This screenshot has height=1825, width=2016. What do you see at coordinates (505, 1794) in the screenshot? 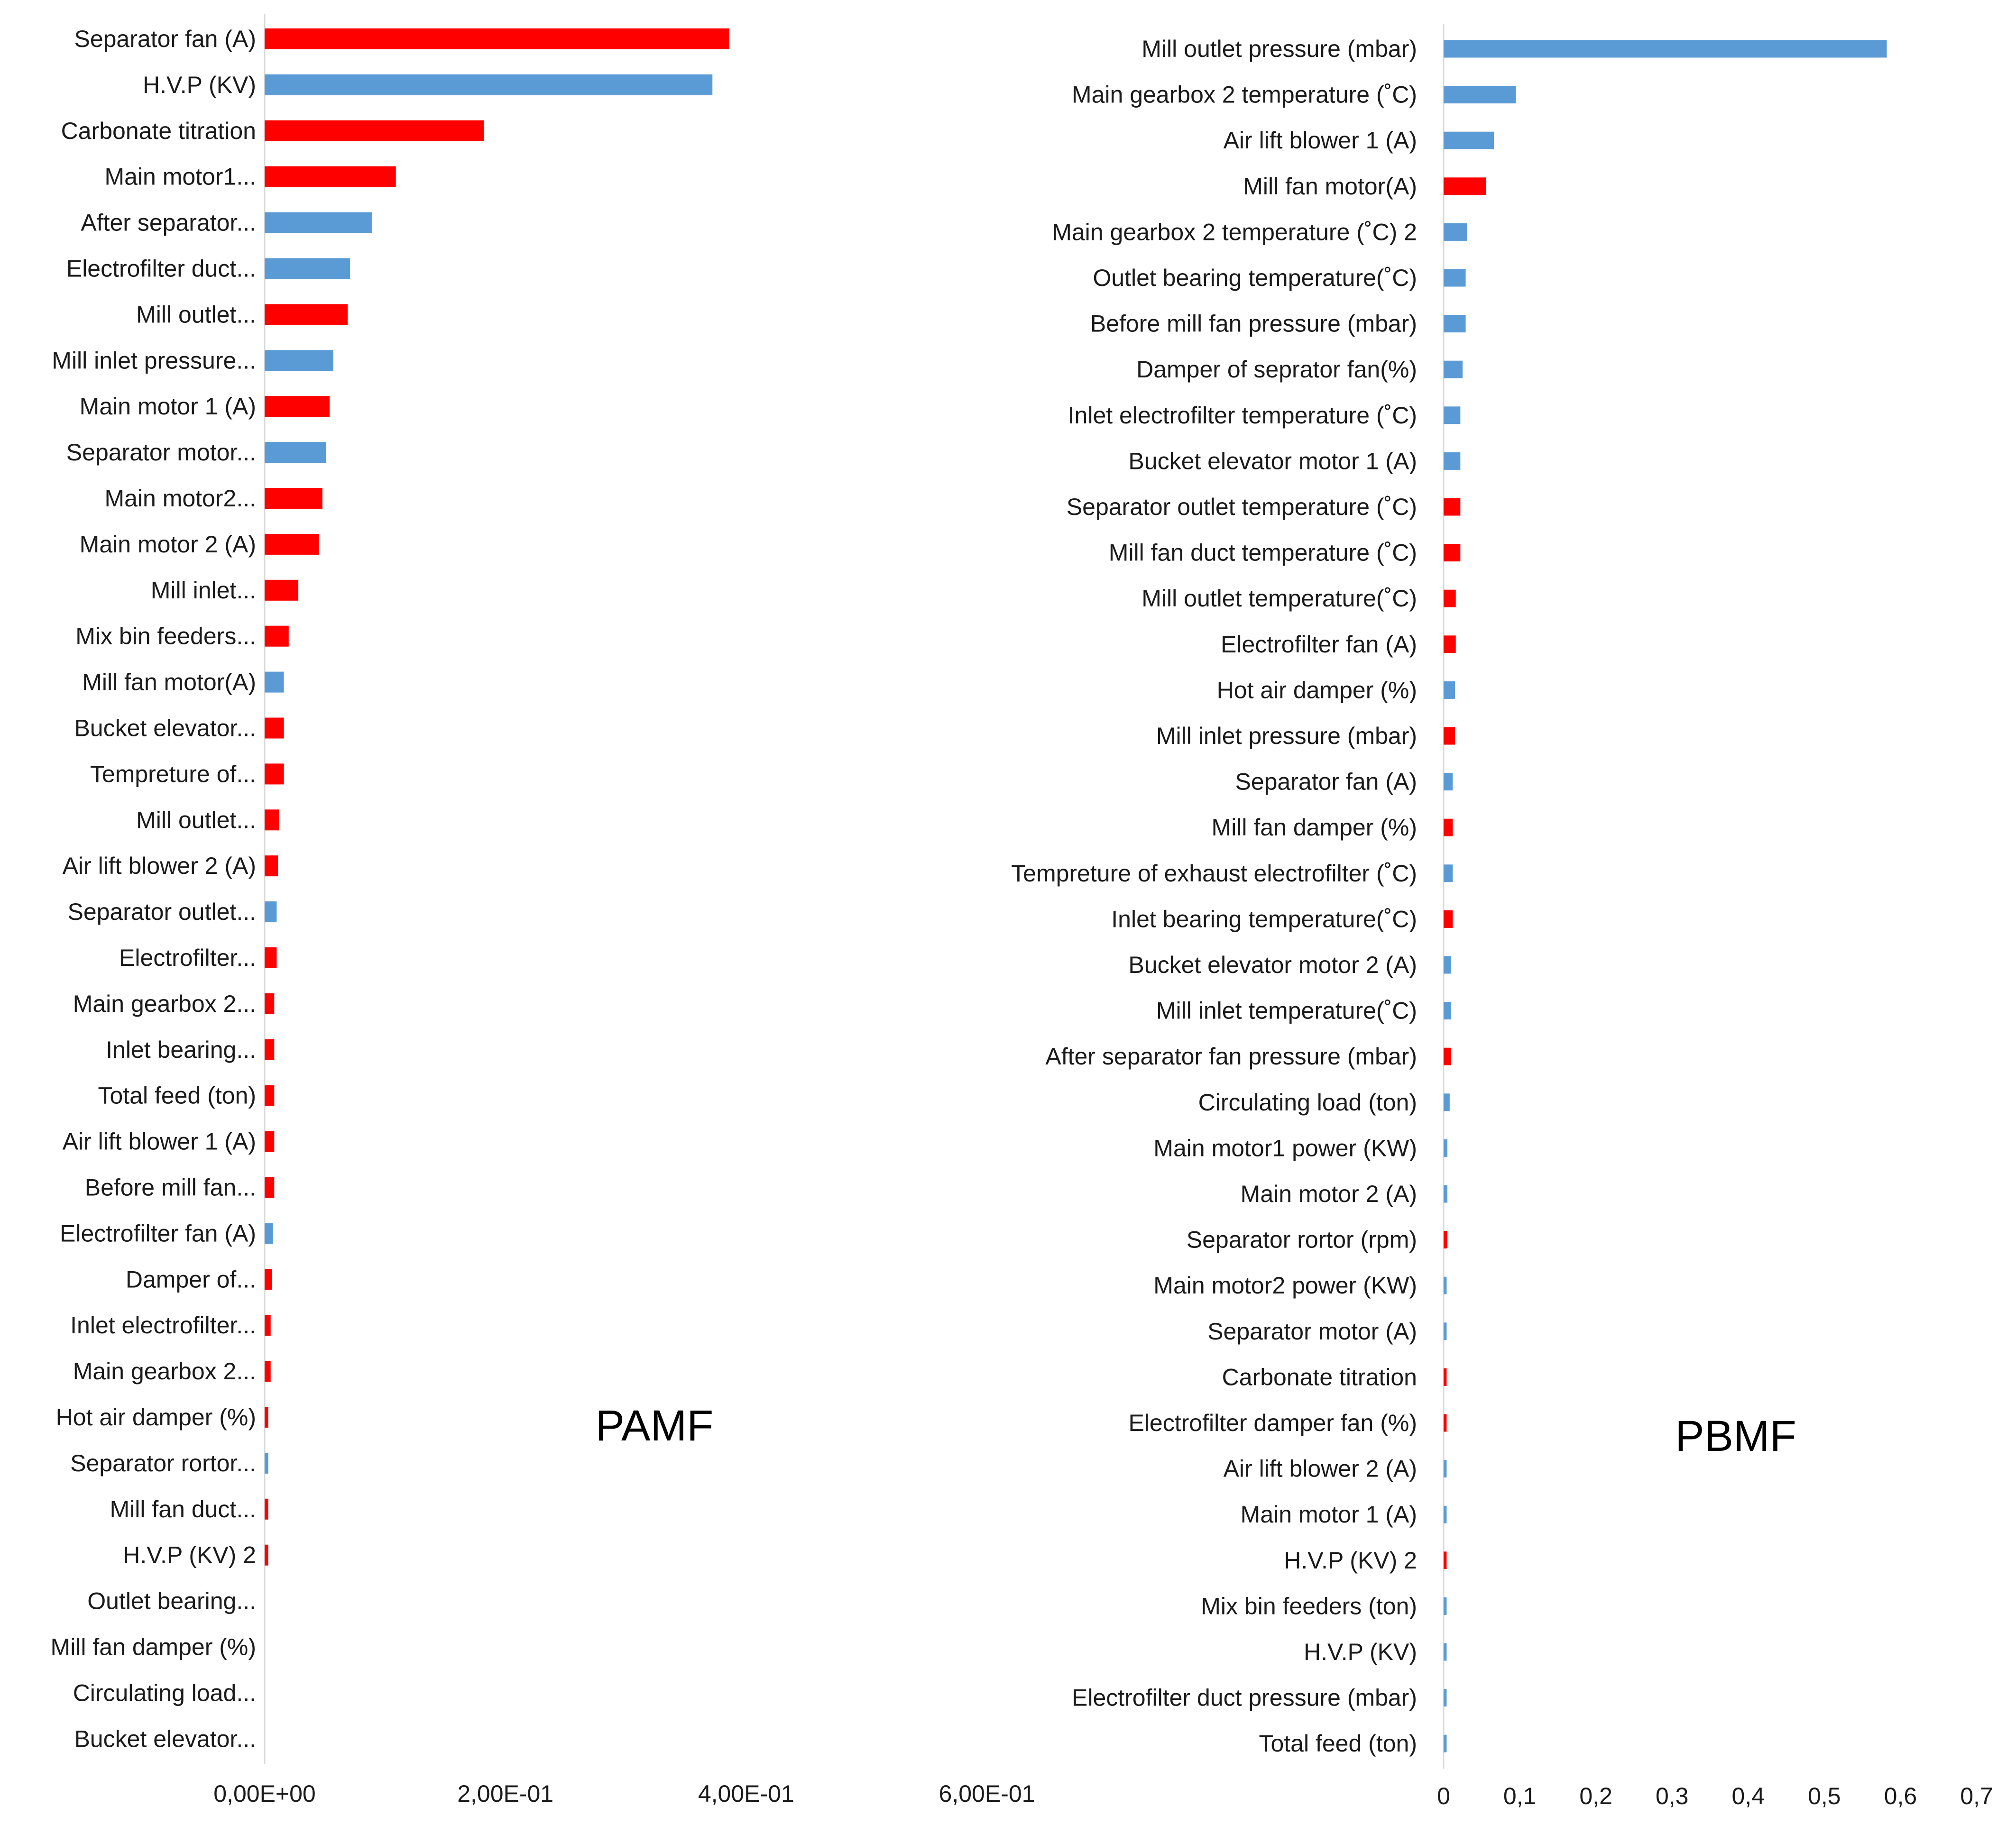
I see `pamf-x-tick-label: 2,00E-01` at bounding box center [505, 1794].